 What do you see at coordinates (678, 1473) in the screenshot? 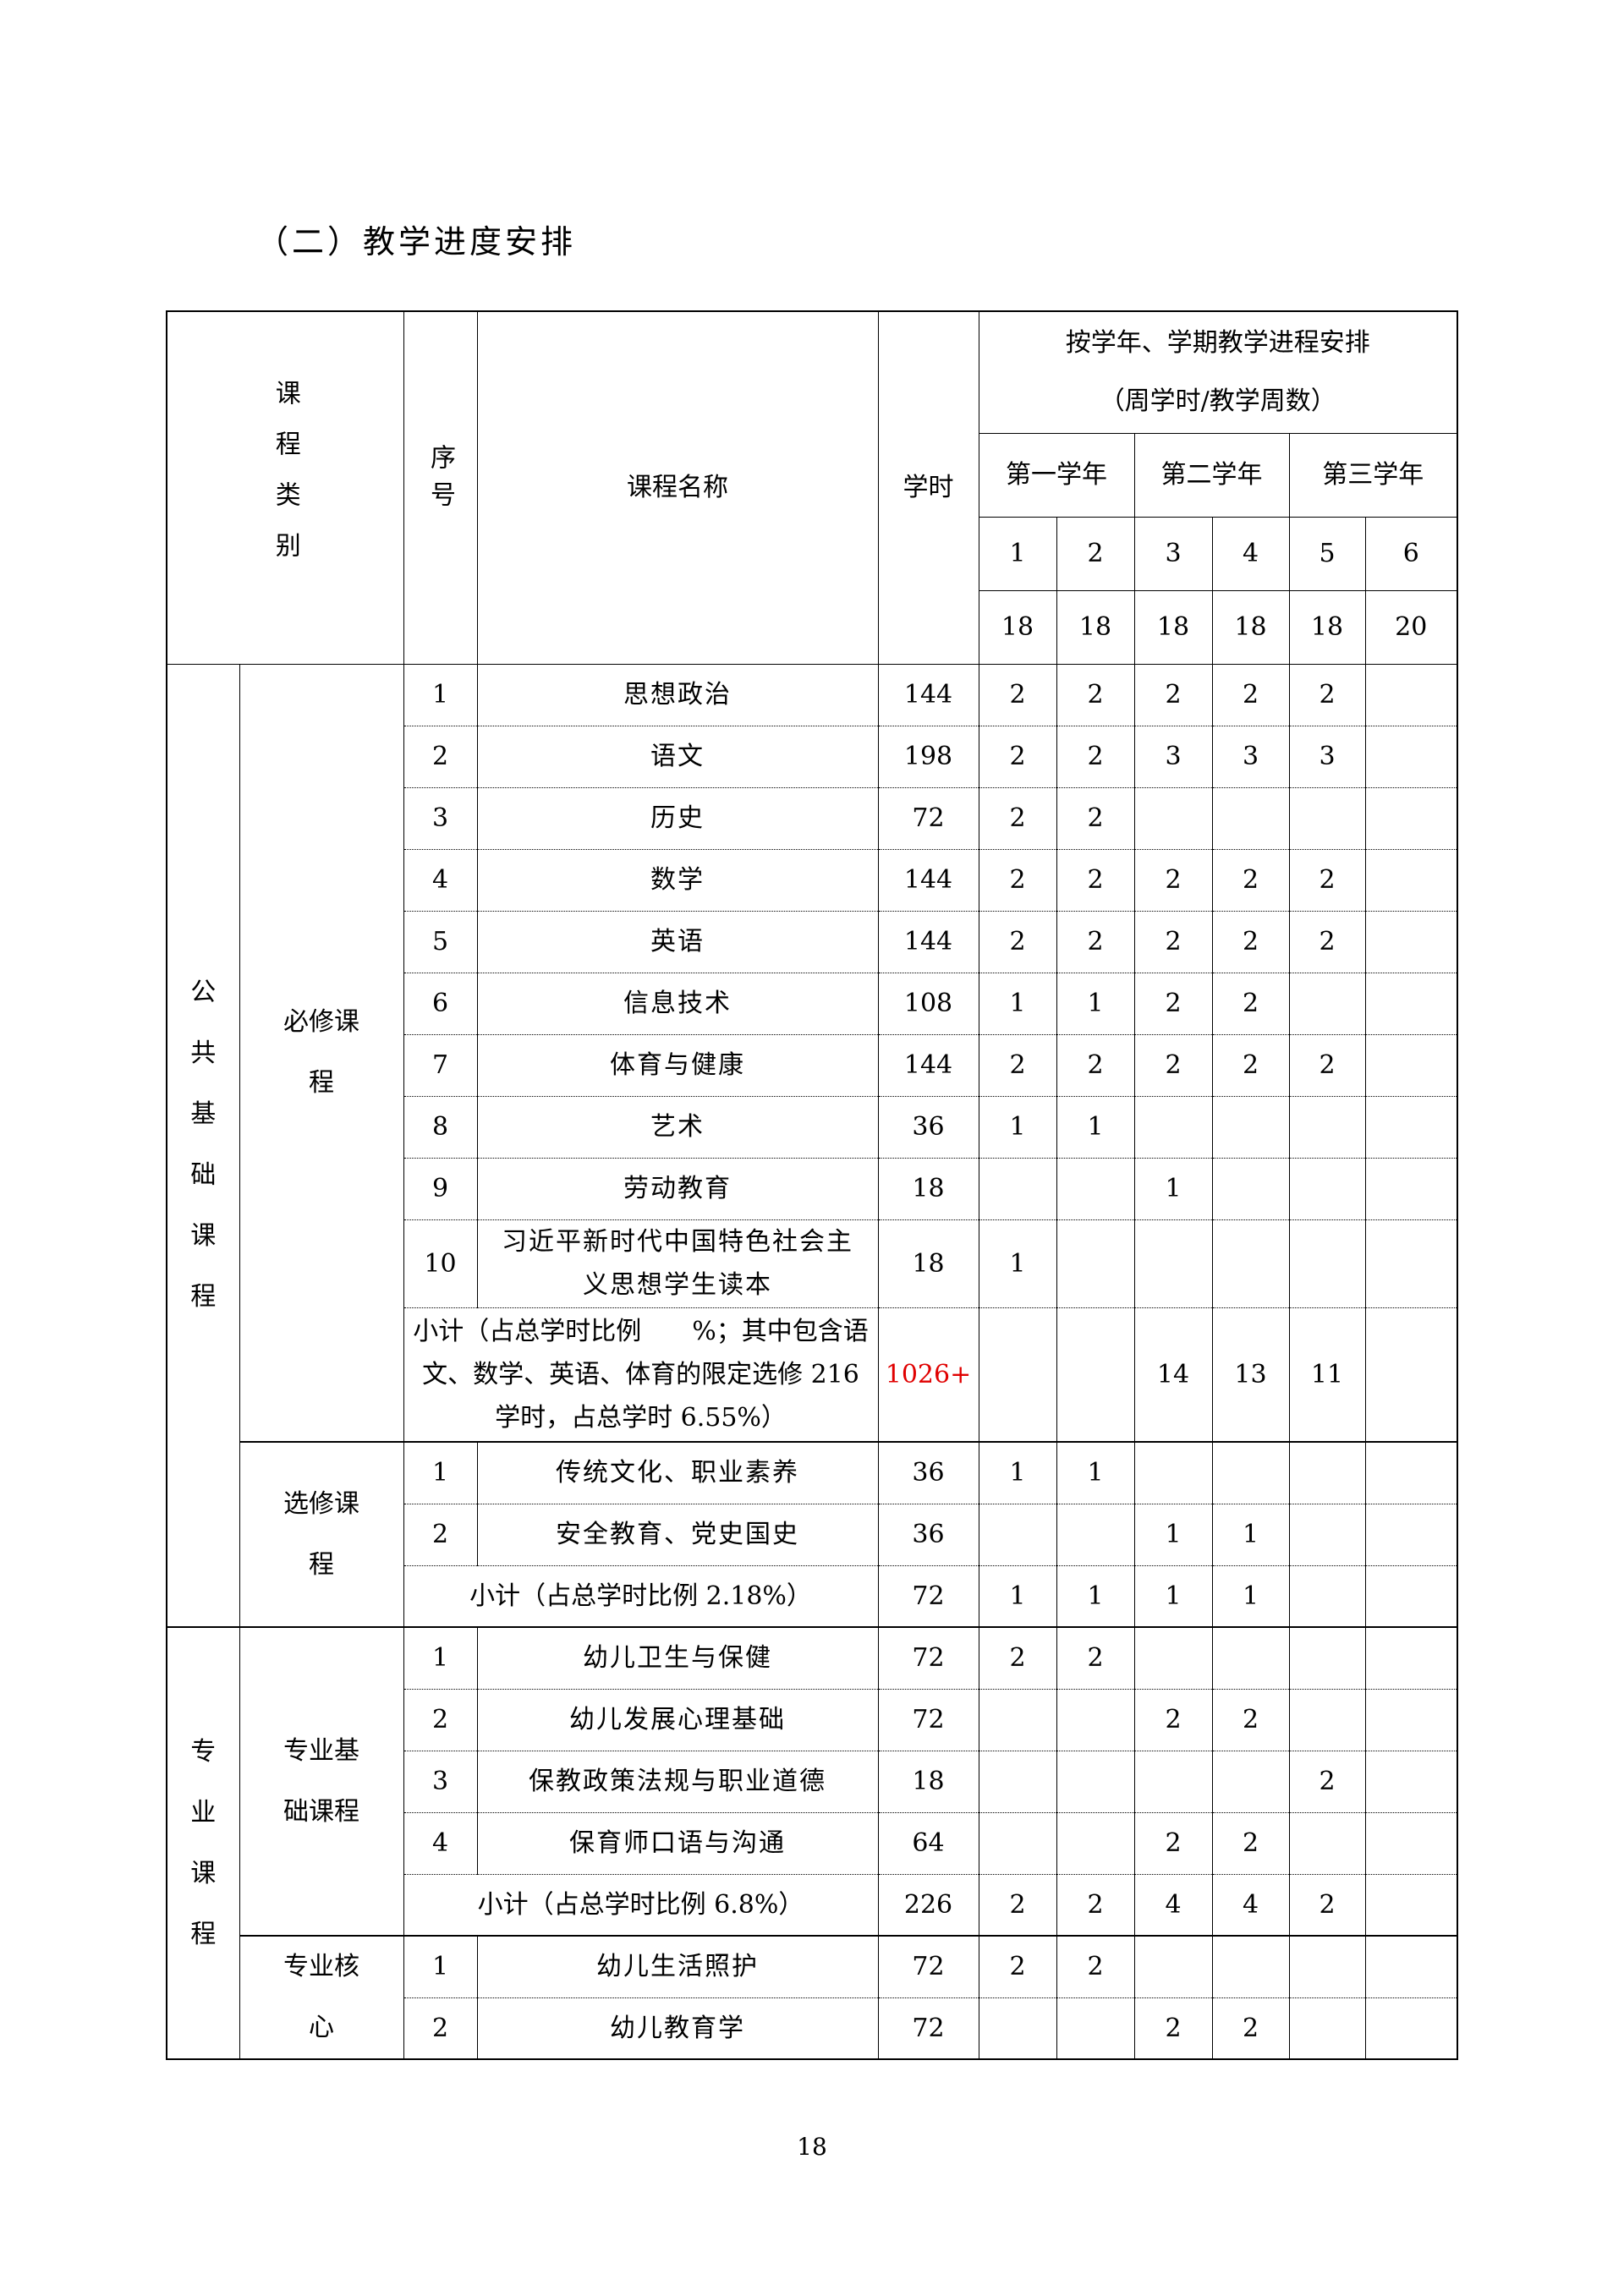
I see `course-name: 传统文化、职业素养` at bounding box center [678, 1473].